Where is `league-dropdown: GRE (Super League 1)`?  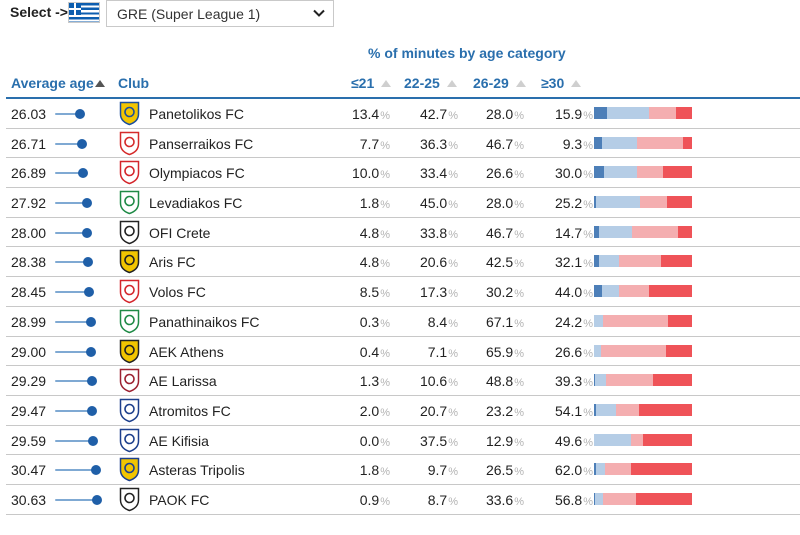
league-dropdown: GRE (Super League 1) is located at coordinates (220, 13).